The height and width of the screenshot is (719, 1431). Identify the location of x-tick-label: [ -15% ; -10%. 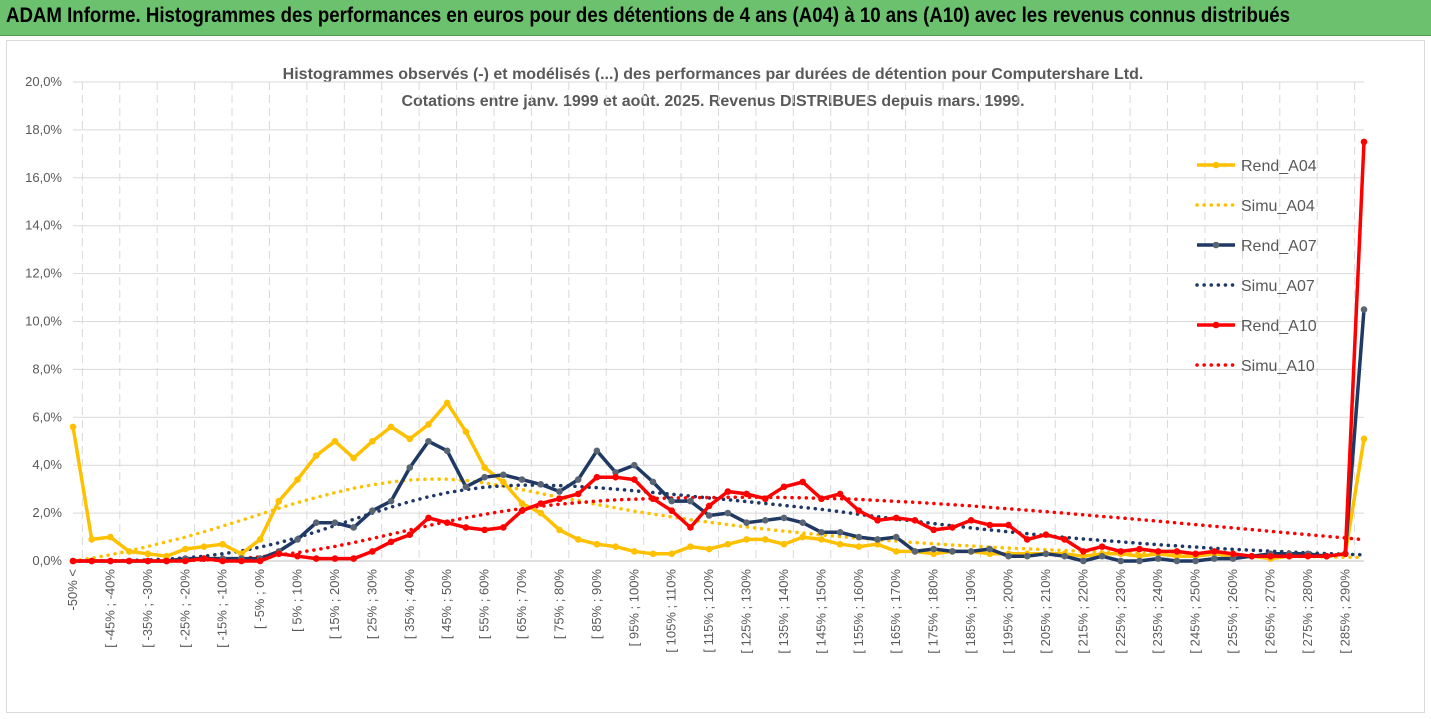
(222, 608).